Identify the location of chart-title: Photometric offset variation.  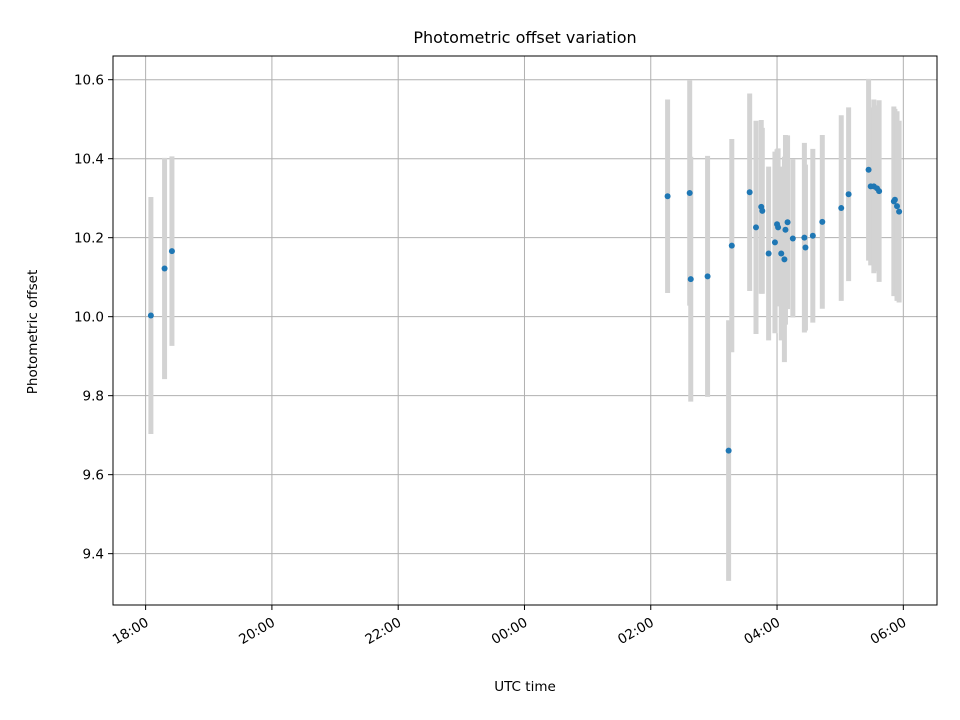
(524, 37).